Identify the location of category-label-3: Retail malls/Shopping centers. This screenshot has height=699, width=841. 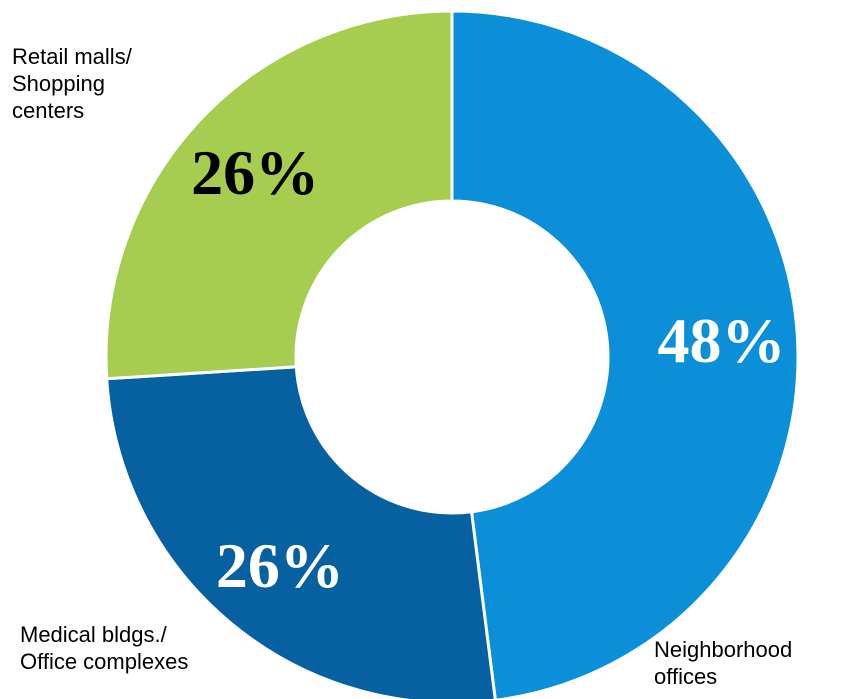
(72, 83).